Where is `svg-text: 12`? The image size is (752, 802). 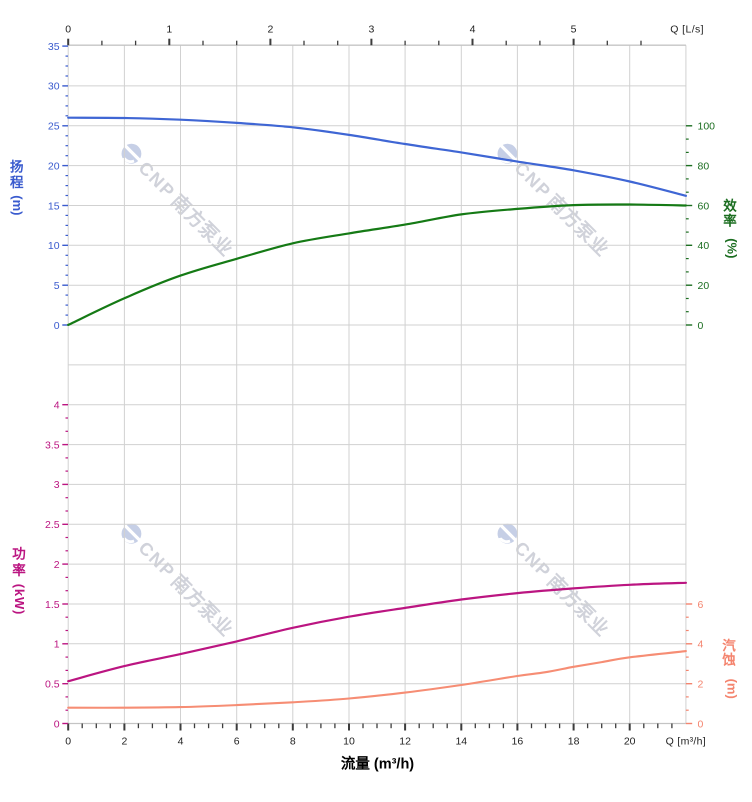 svg-text: 12 is located at coordinates (405, 742).